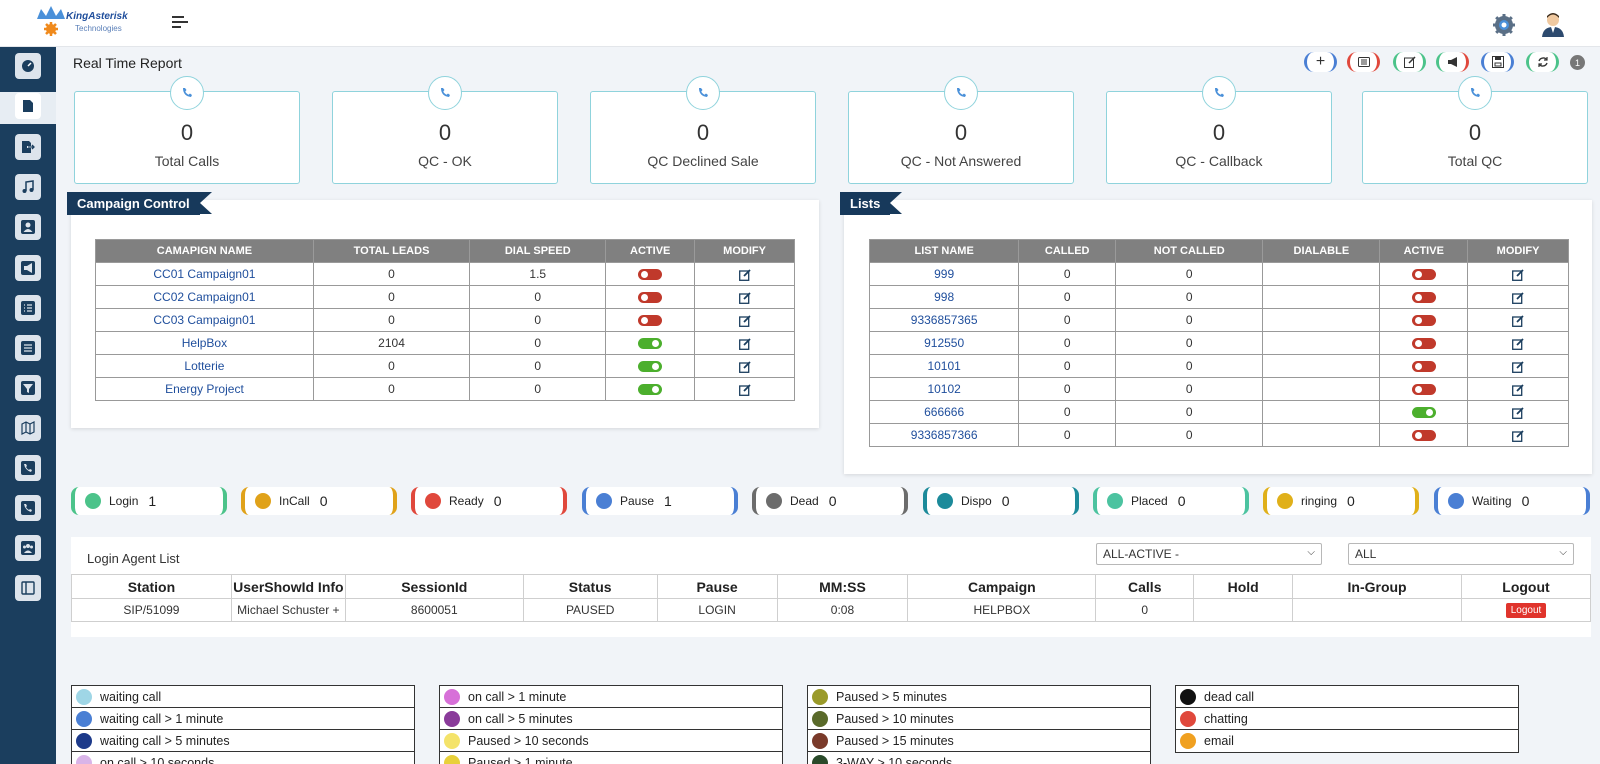 The image size is (1600, 764). Describe the element at coordinates (1452, 62) in the screenshot. I see `announce-button` at that location.